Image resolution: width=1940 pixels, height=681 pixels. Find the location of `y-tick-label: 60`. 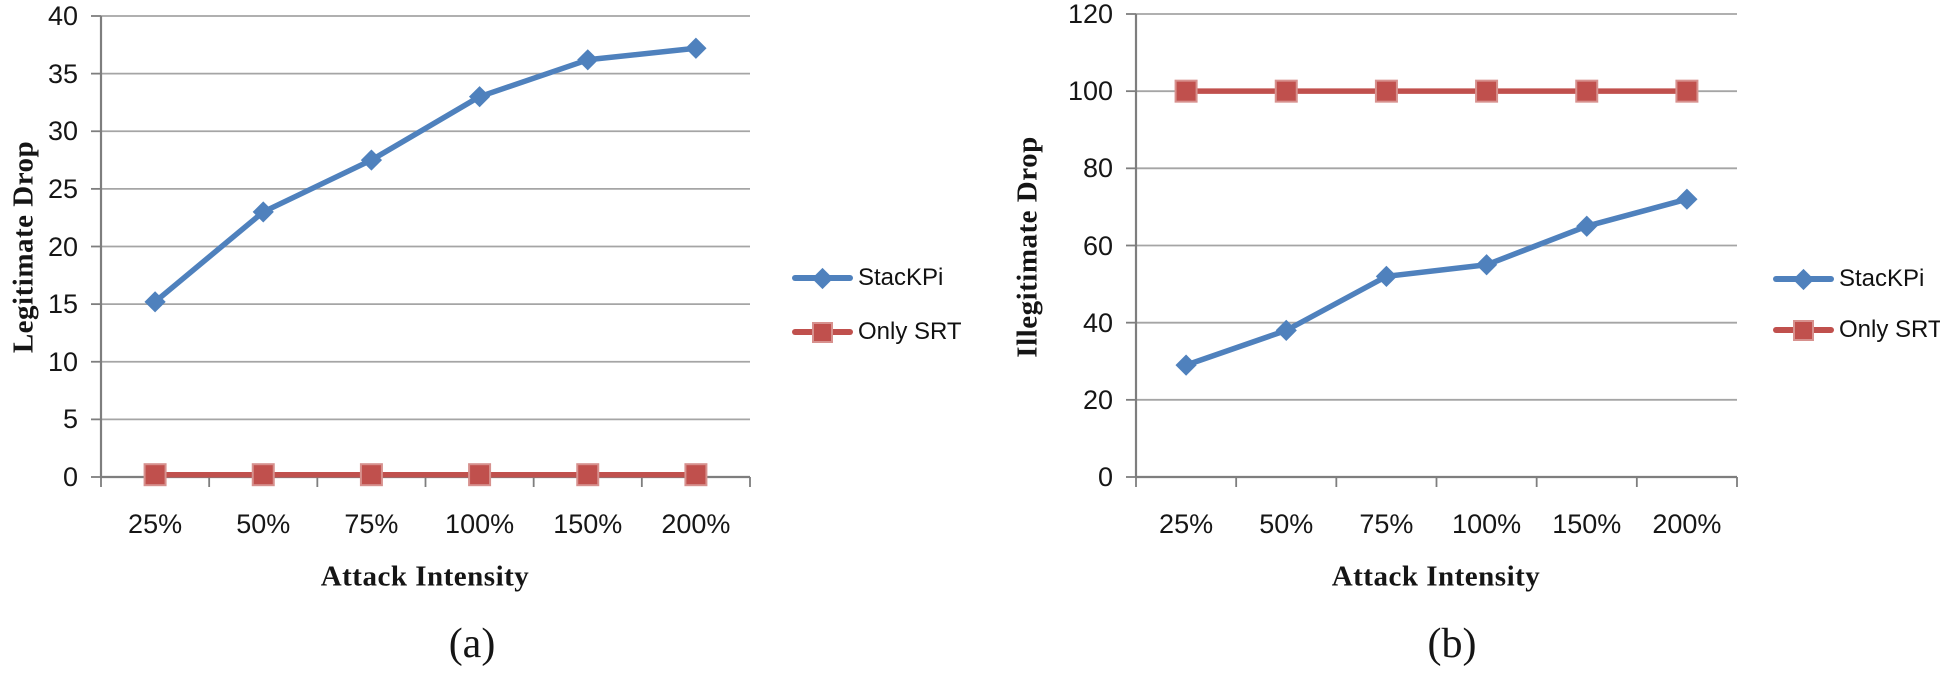

y-tick-label: 60 is located at coordinates (1097, 245).